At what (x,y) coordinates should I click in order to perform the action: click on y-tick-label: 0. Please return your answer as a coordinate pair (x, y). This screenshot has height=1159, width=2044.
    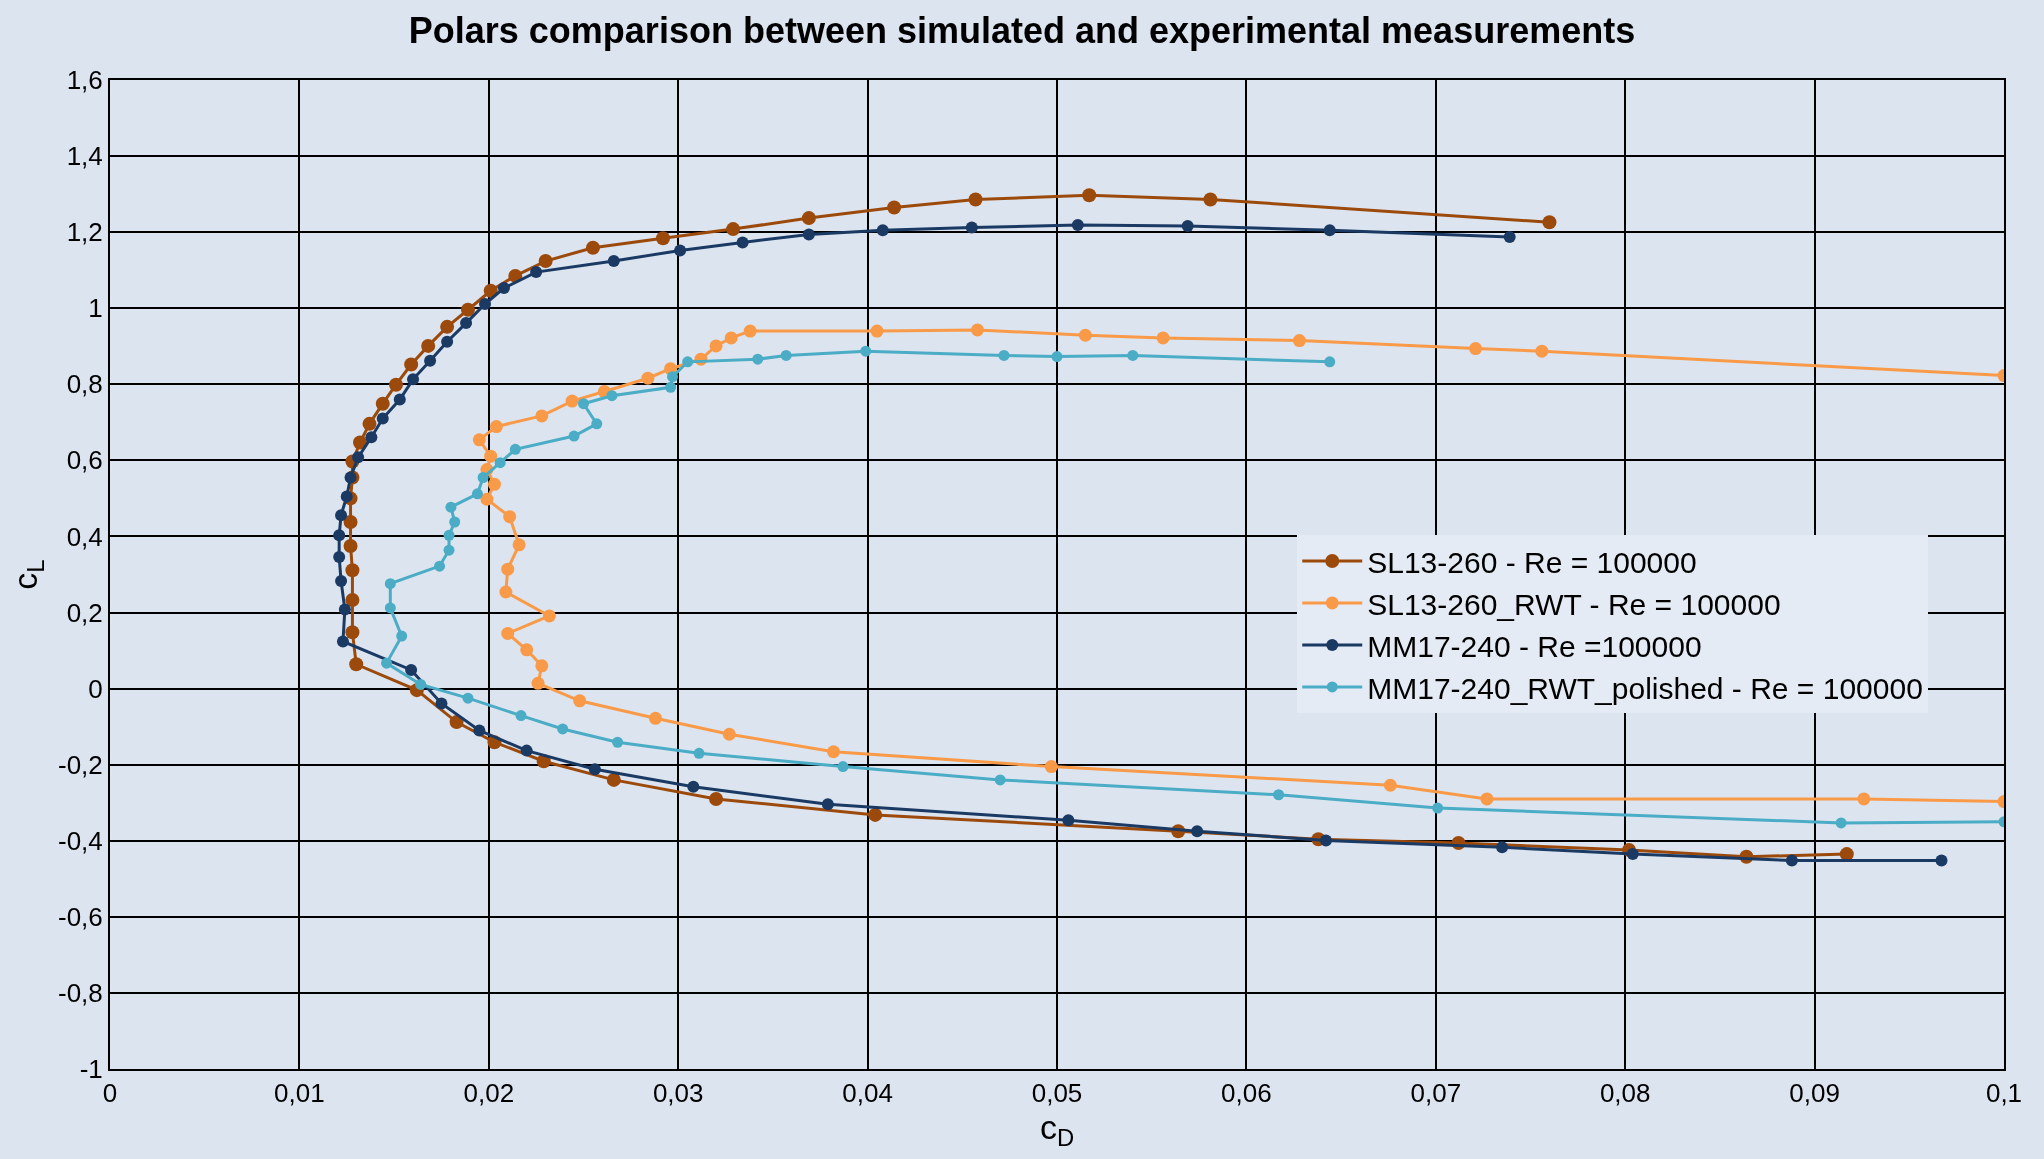
    Looking at the image, I should click on (95, 688).